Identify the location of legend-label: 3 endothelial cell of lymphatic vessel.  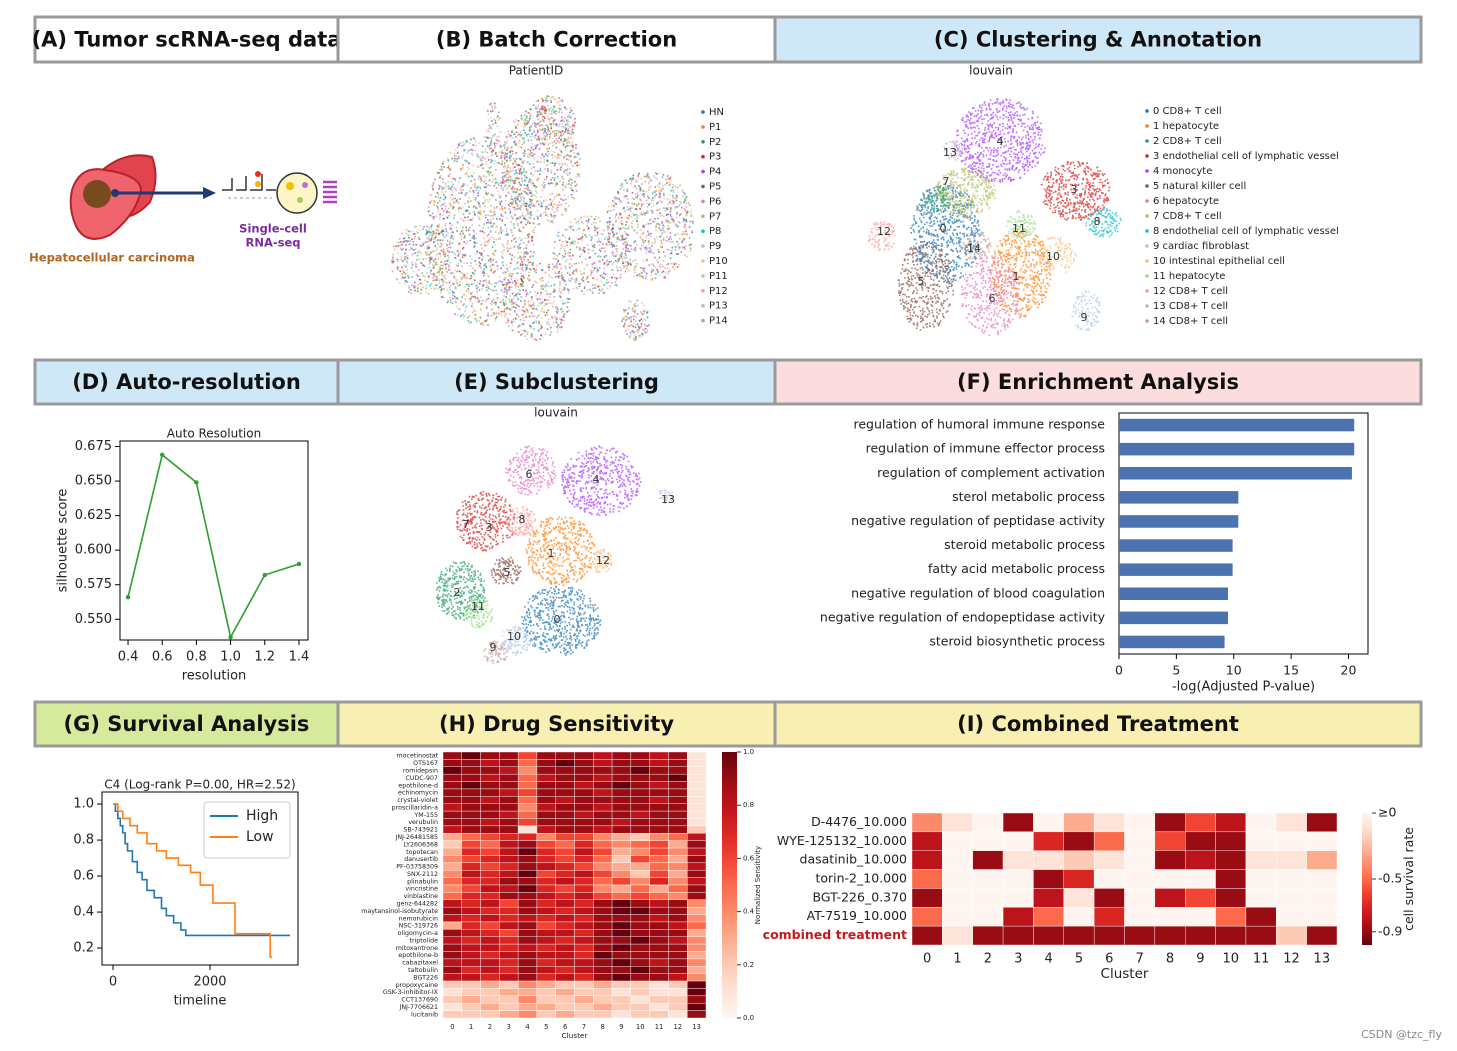
(1246, 156).